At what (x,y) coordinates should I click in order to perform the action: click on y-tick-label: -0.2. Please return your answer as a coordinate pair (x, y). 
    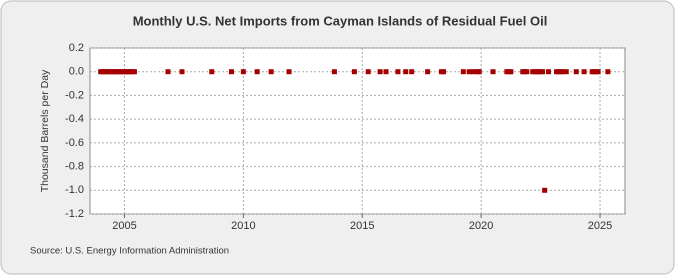
    Looking at the image, I should click on (74, 95).